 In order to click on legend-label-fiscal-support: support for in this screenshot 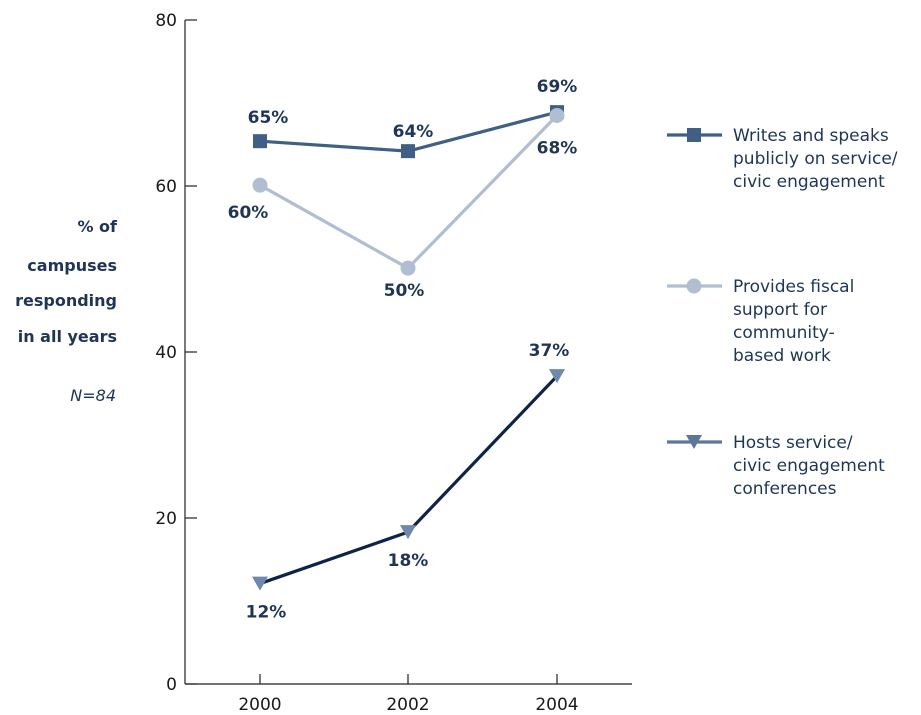, I will do `click(780, 310)`.